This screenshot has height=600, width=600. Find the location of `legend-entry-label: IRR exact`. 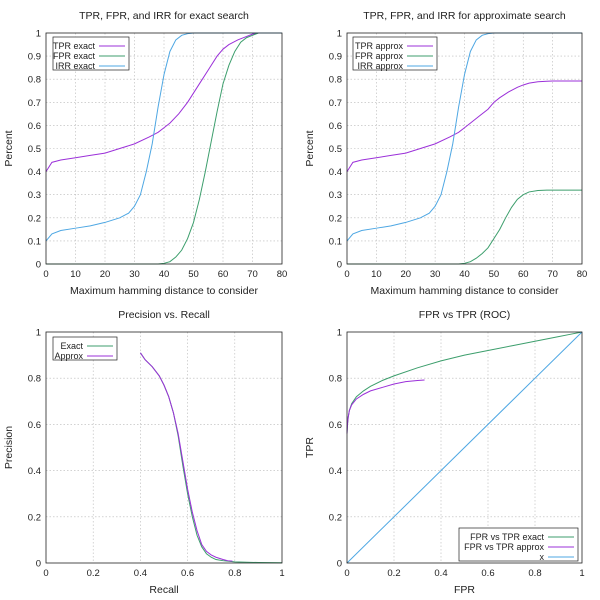

legend-entry-label: IRR exact is located at coordinates (75, 66).